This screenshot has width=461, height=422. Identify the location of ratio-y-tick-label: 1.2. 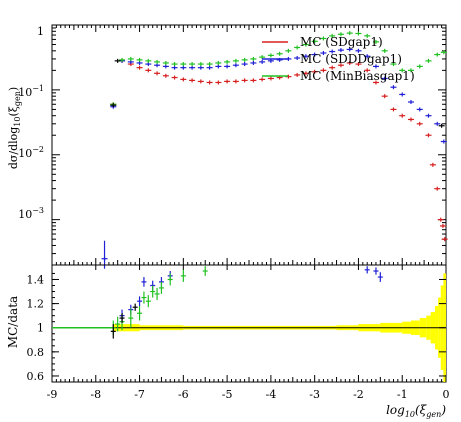
(36, 304).